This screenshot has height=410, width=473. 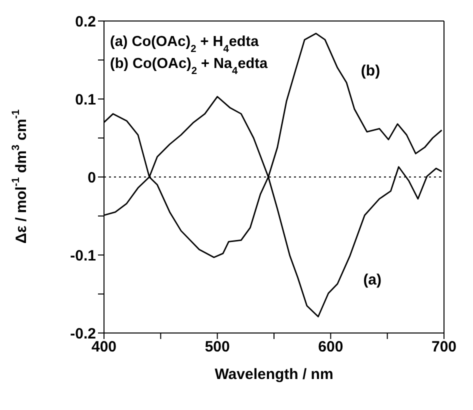 What do you see at coordinates (83, 255) in the screenshot?
I see `y-tick-label: -0.1` at bounding box center [83, 255].